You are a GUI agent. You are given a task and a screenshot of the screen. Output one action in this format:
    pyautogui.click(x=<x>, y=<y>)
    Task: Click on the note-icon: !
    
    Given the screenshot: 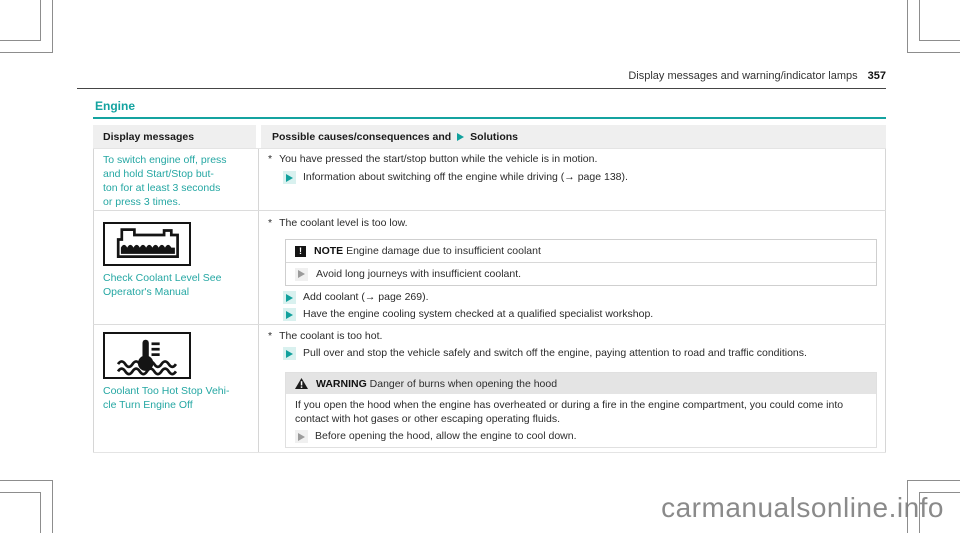 What is the action you would take?
    pyautogui.click(x=300, y=251)
    